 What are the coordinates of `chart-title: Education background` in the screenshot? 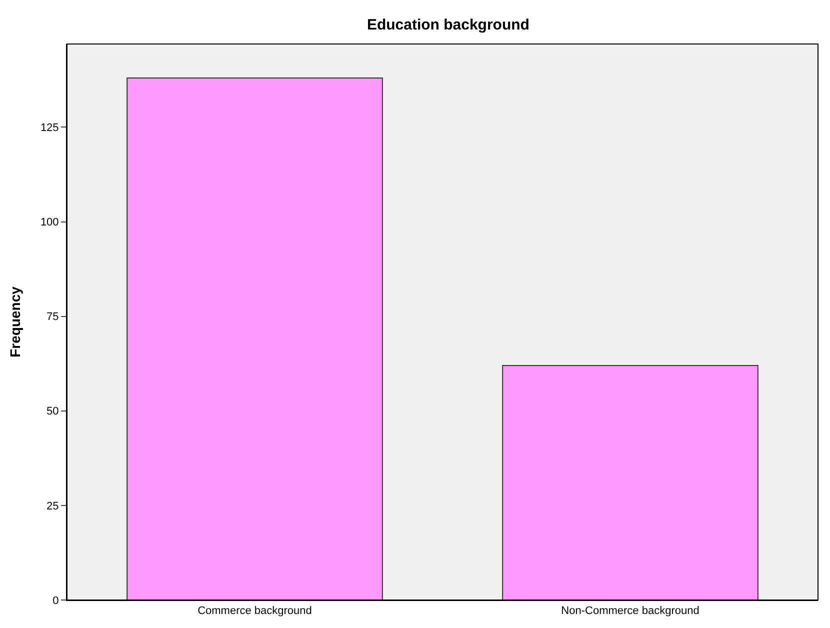 It's located at (448, 25).